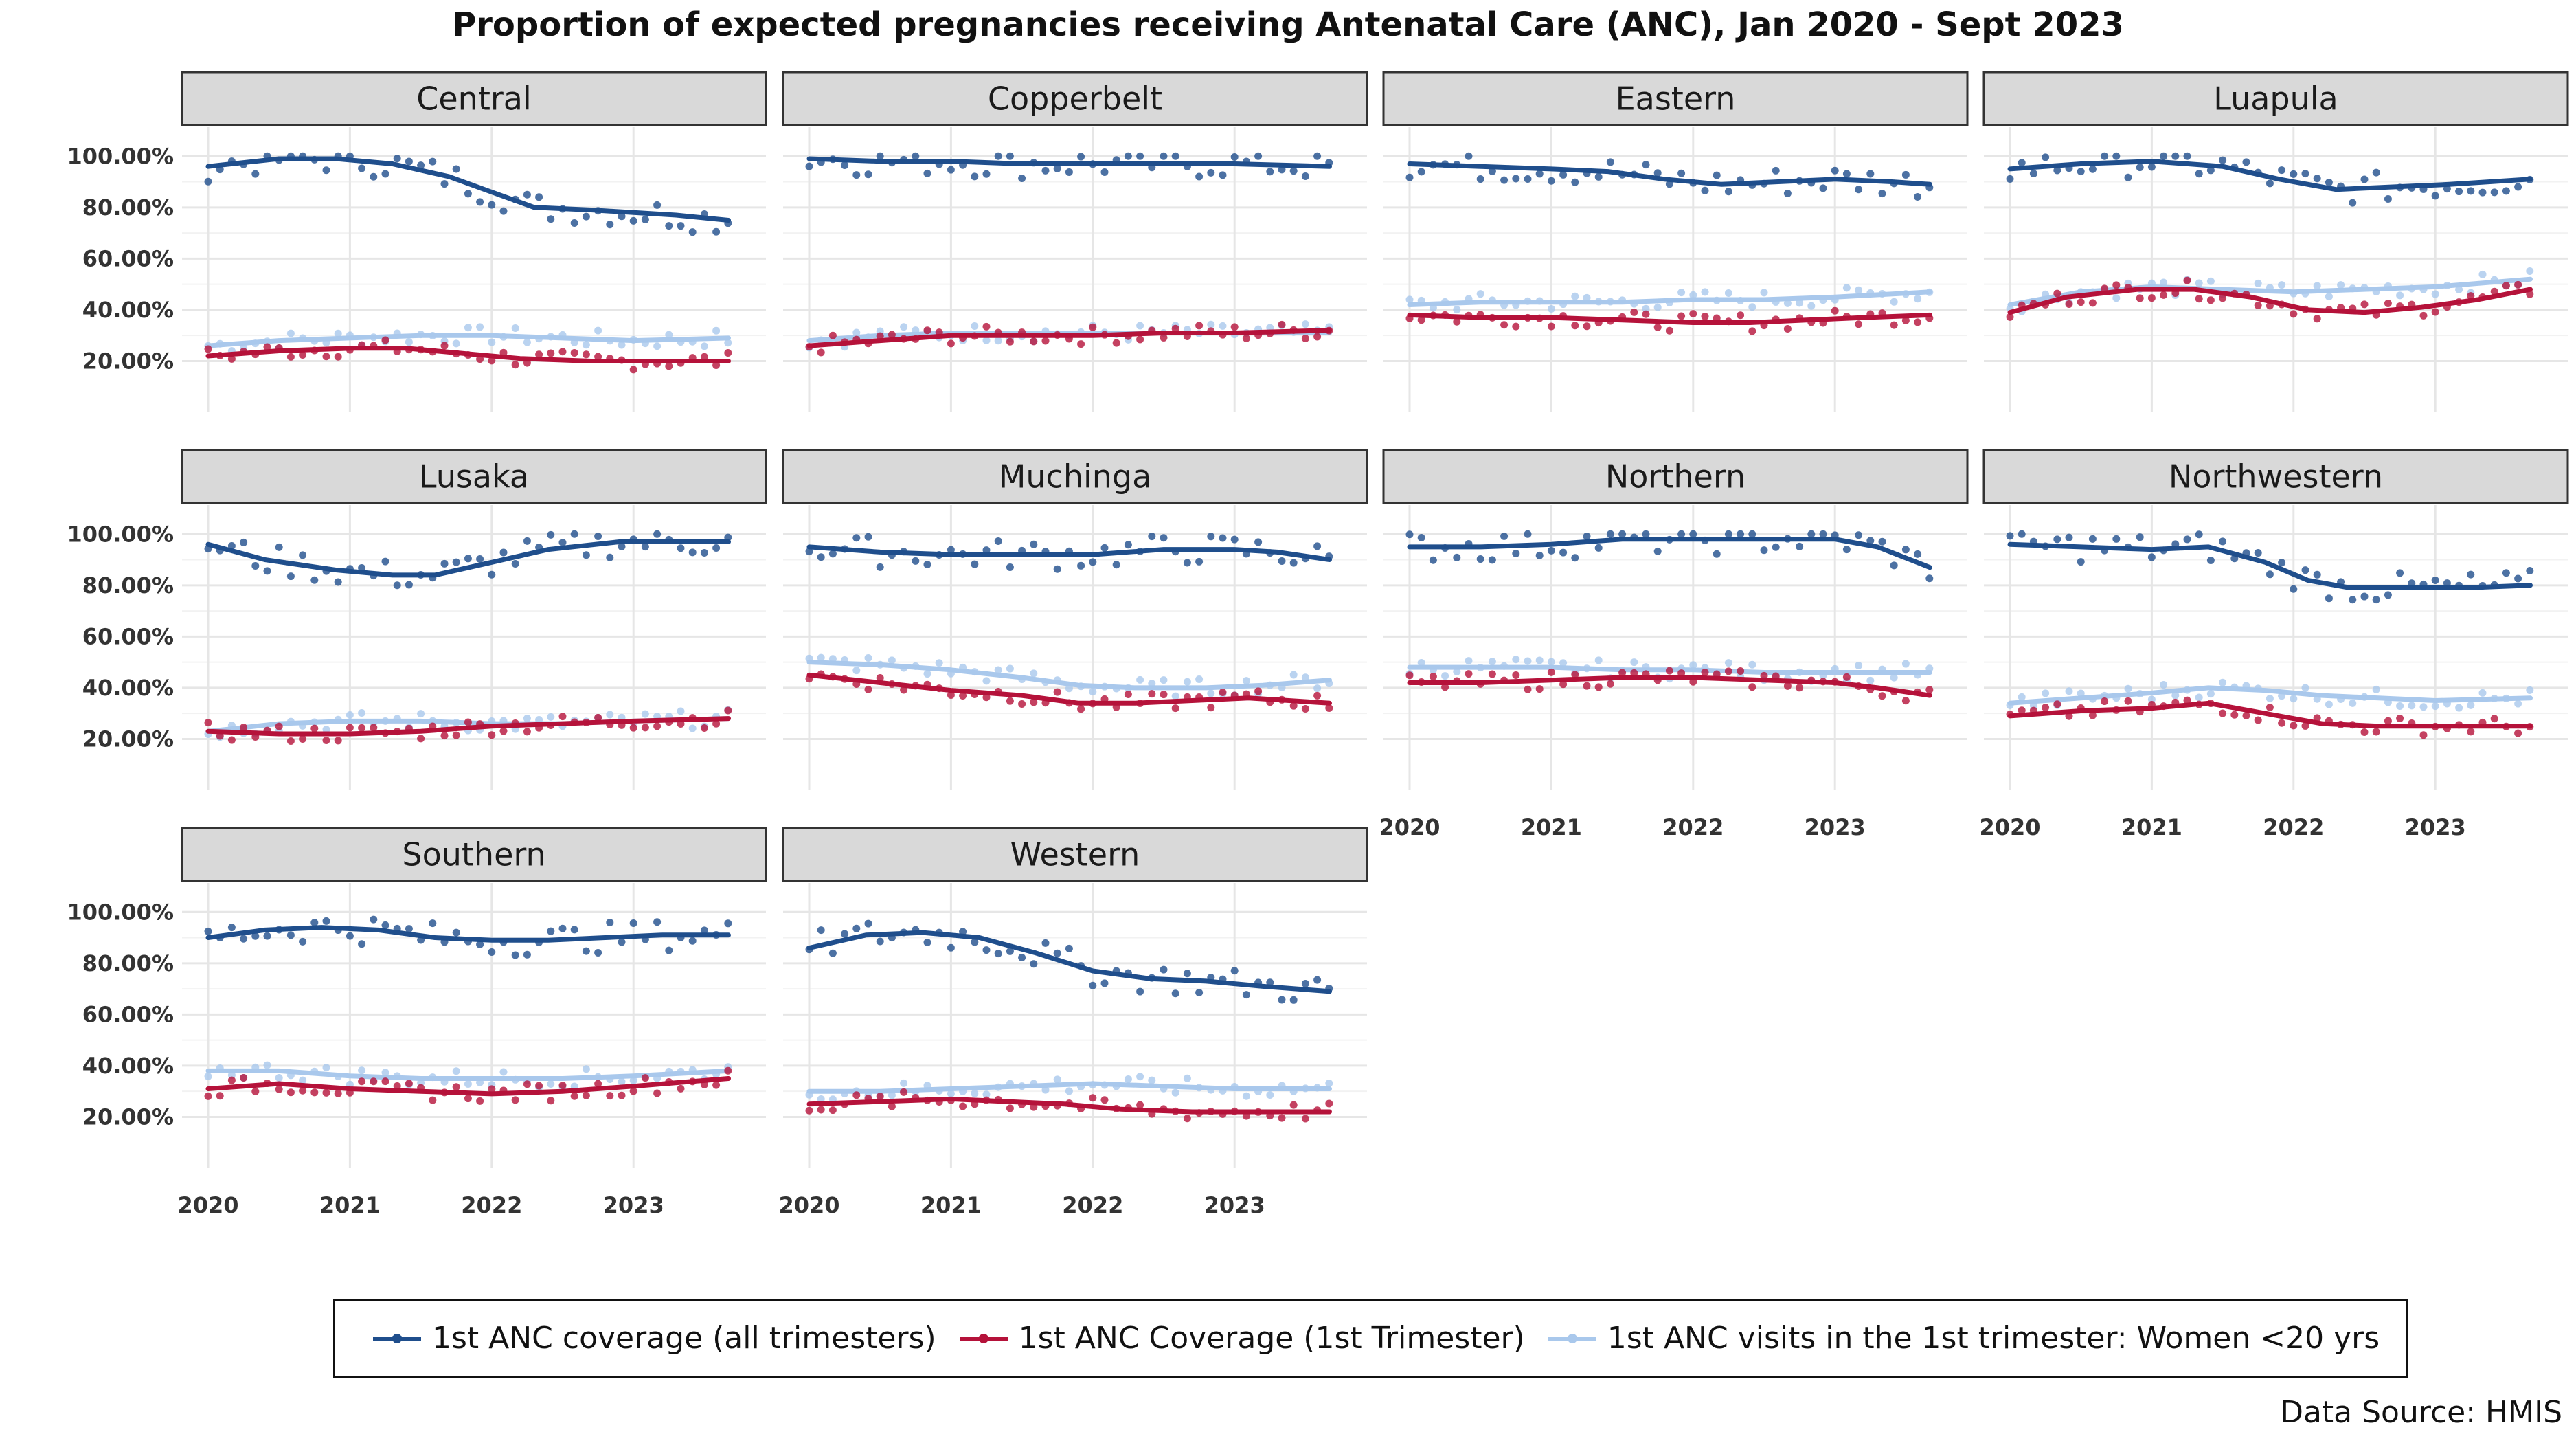 Image resolution: width=2576 pixels, height=1443 pixels. What do you see at coordinates (2435, 827) in the screenshot?
I see `x-tick-label: 2023` at bounding box center [2435, 827].